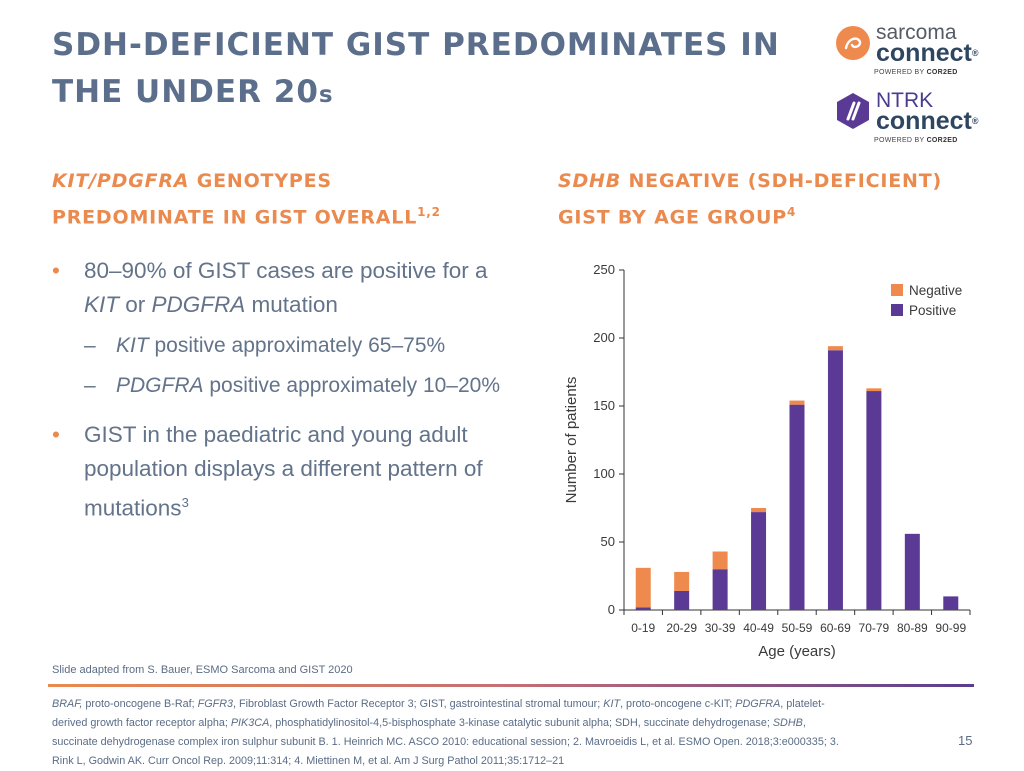 This screenshot has width=1024, height=771. What do you see at coordinates (590, 181) in the screenshot?
I see `right-heading-italic: SDHB` at bounding box center [590, 181].